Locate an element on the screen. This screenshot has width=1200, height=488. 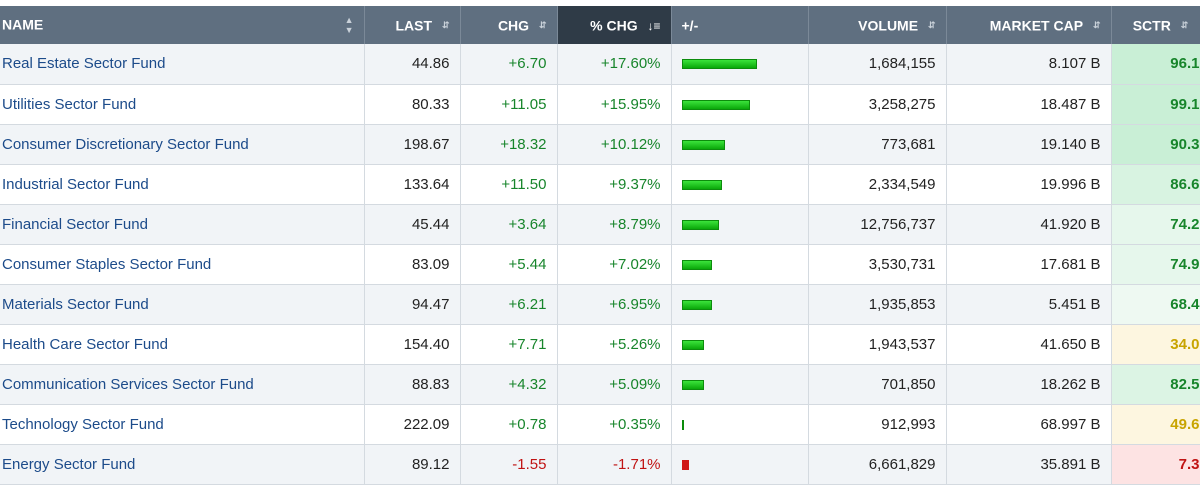
market-cap-value: 41.650 B is located at coordinates (1029, 344).